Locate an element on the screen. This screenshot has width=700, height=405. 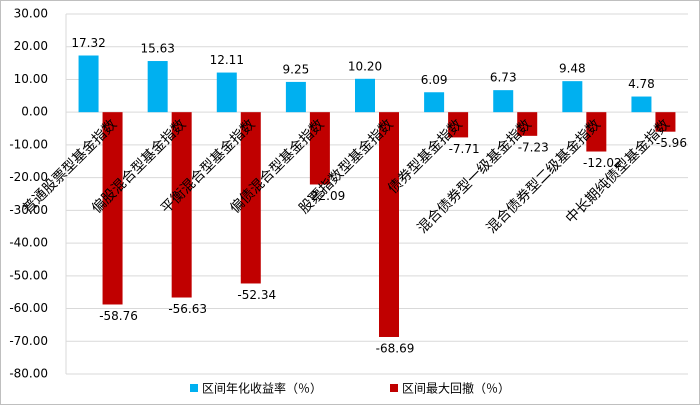
data-label: -22.09 is located at coordinates (326, 196).